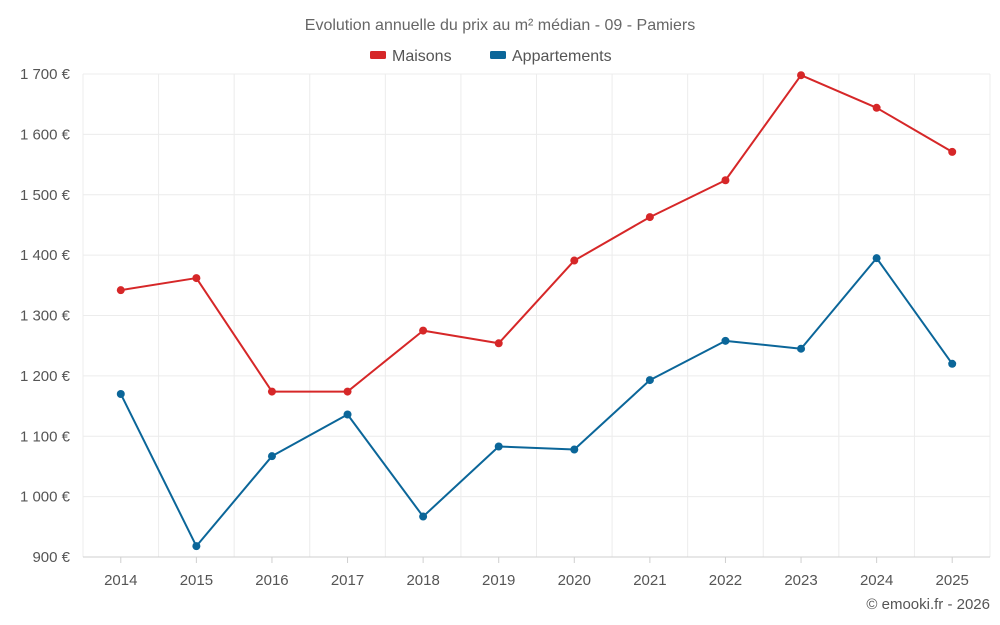 The height and width of the screenshot is (625, 1000). What do you see at coordinates (51, 557) in the screenshot?
I see `y-tick-label: 900 €` at bounding box center [51, 557].